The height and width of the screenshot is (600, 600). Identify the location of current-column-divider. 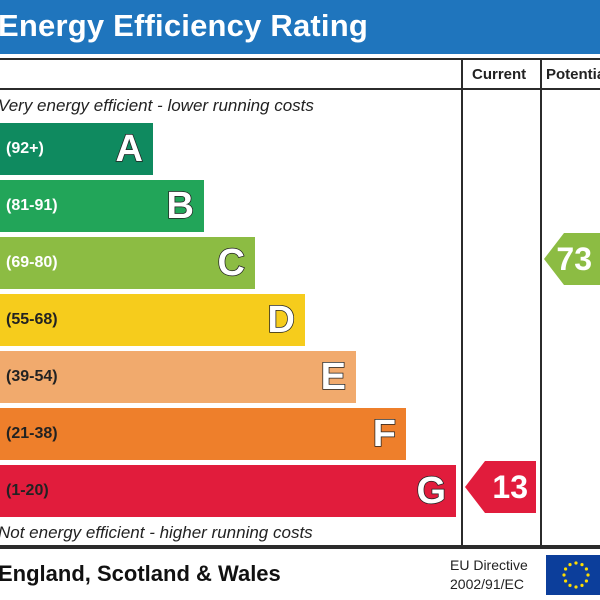
(462, 302).